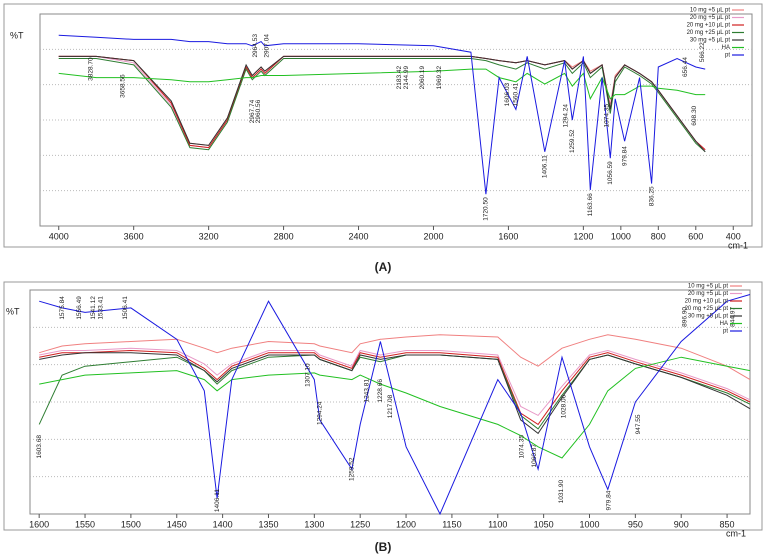 This screenshot has width=767, height=557. I want to click on x-tick-label: 600, so click(695, 236).